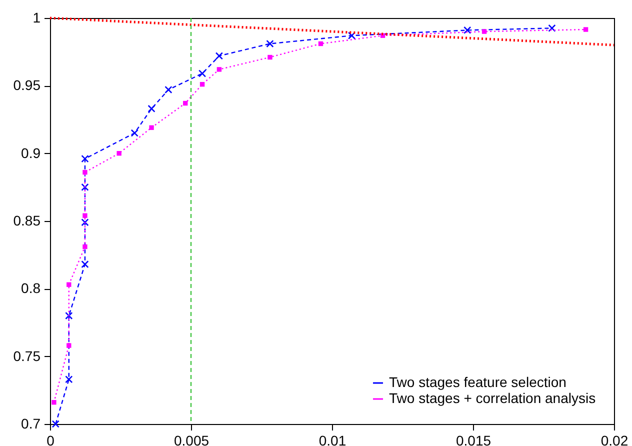 The width and height of the screenshot is (632, 446). What do you see at coordinates (27, 85) in the screenshot?
I see `y-tick-label: 0.95` at bounding box center [27, 85].